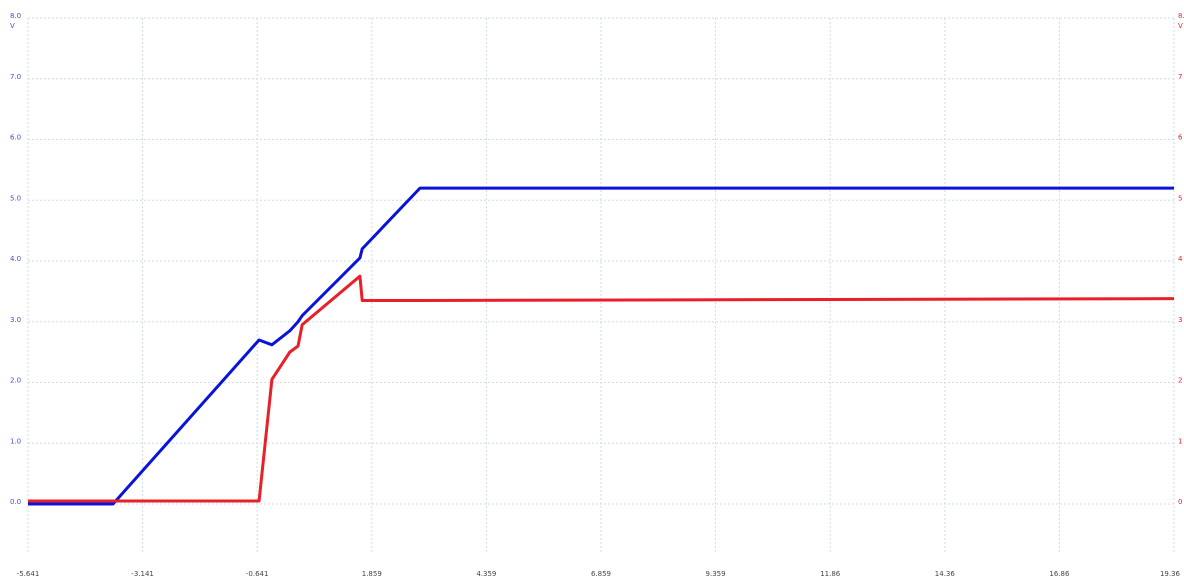  What do you see at coordinates (15, 320) in the screenshot?
I see `y-tick-label: 3.0` at bounding box center [15, 320].